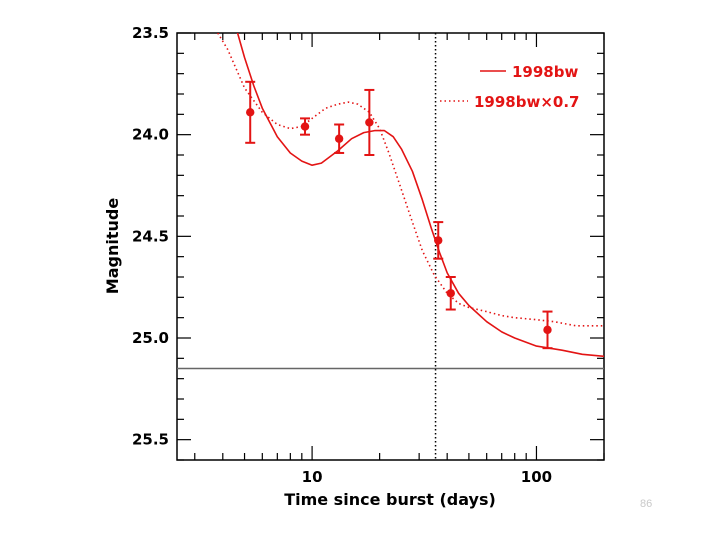  Describe the element at coordinates (509, 87) in the screenshot. I see `legend: 1998bw 1998bw×0.7` at that location.